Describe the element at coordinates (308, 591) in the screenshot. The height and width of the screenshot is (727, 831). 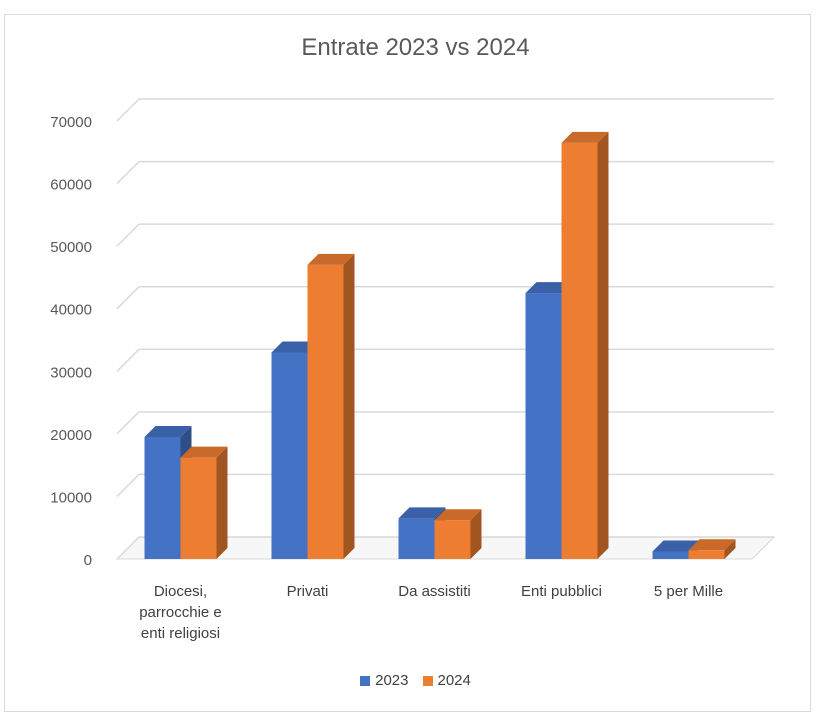
I see `category-label: Privati` at that location.